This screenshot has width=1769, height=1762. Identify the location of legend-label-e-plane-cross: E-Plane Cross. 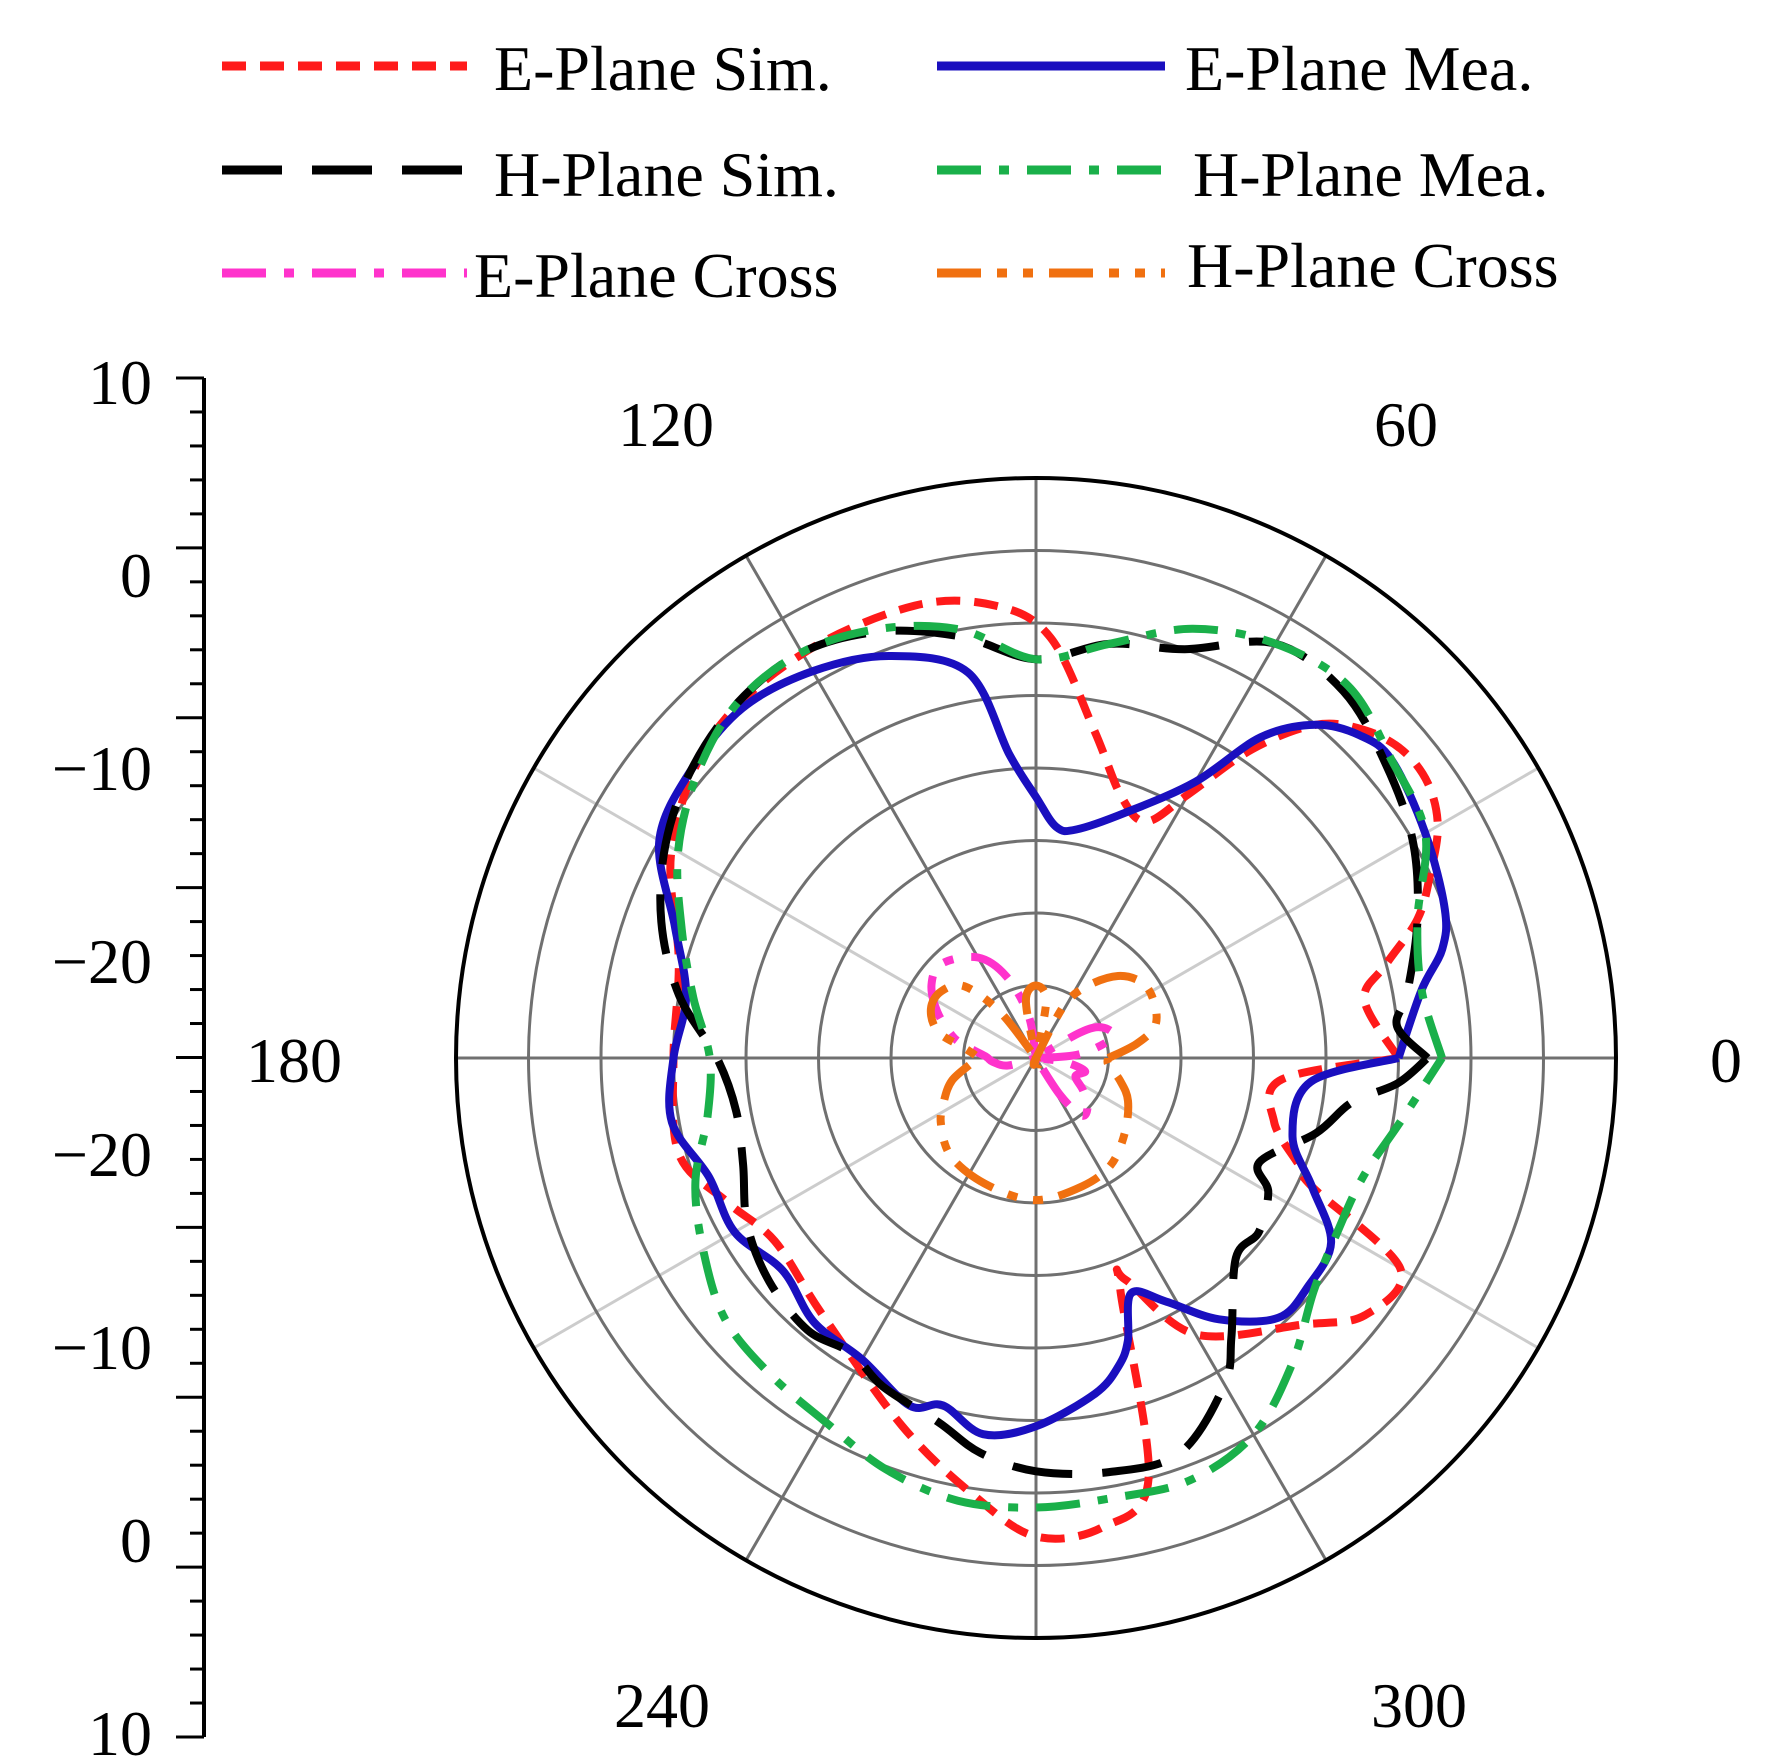
(656, 275).